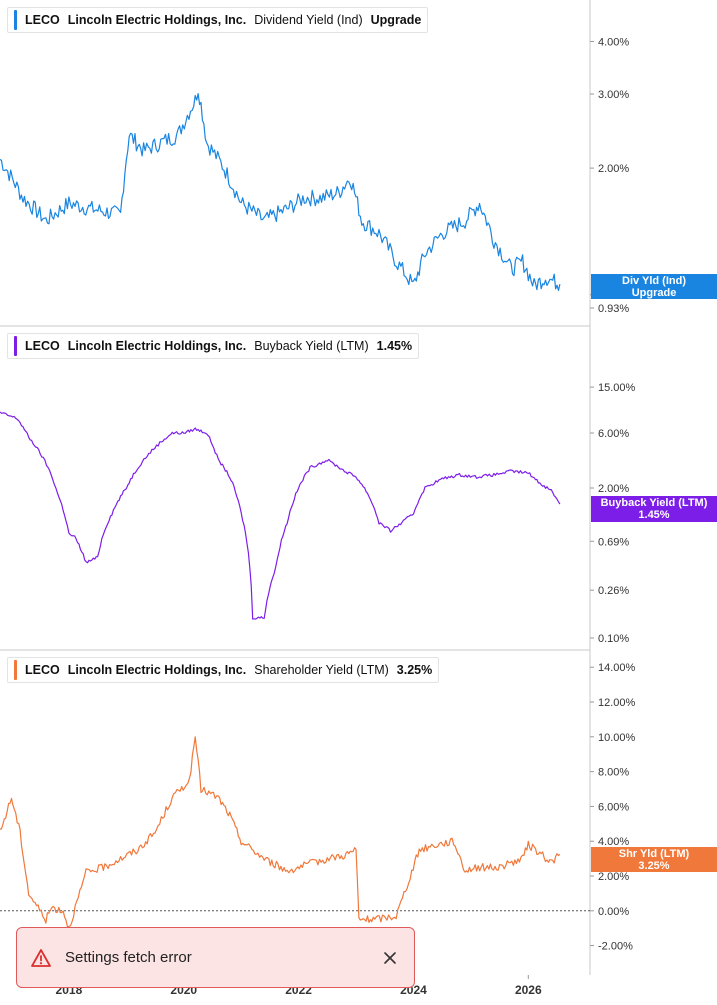 The image size is (717, 1005). What do you see at coordinates (615, 947) in the screenshot?
I see `y-tick-label: -2.00%` at bounding box center [615, 947].